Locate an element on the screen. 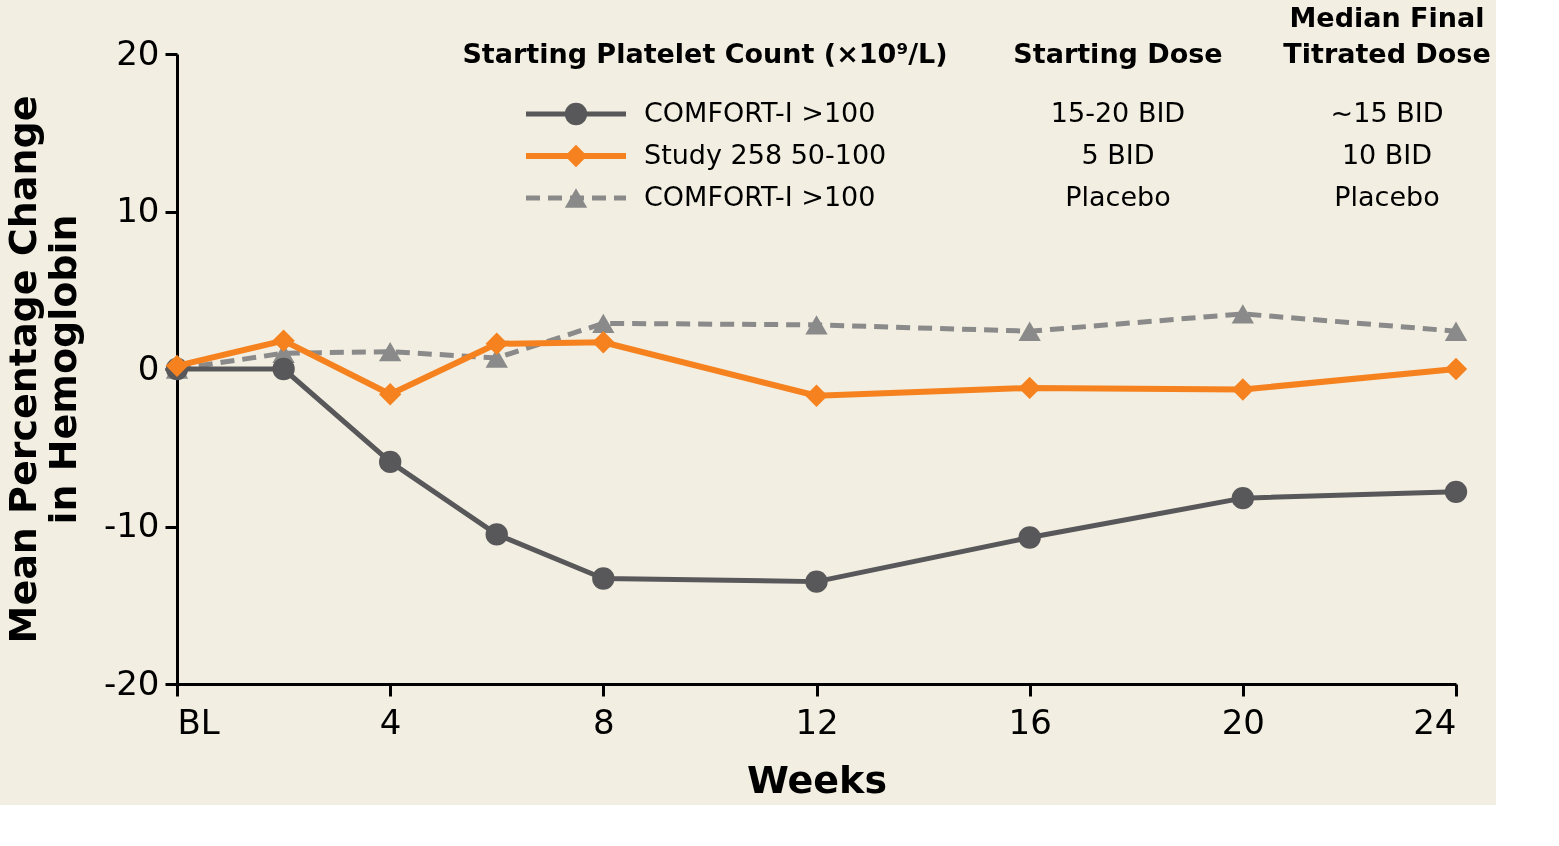 This screenshot has width=1559, height=846. x-tick-label: 24 is located at coordinates (1435, 721).